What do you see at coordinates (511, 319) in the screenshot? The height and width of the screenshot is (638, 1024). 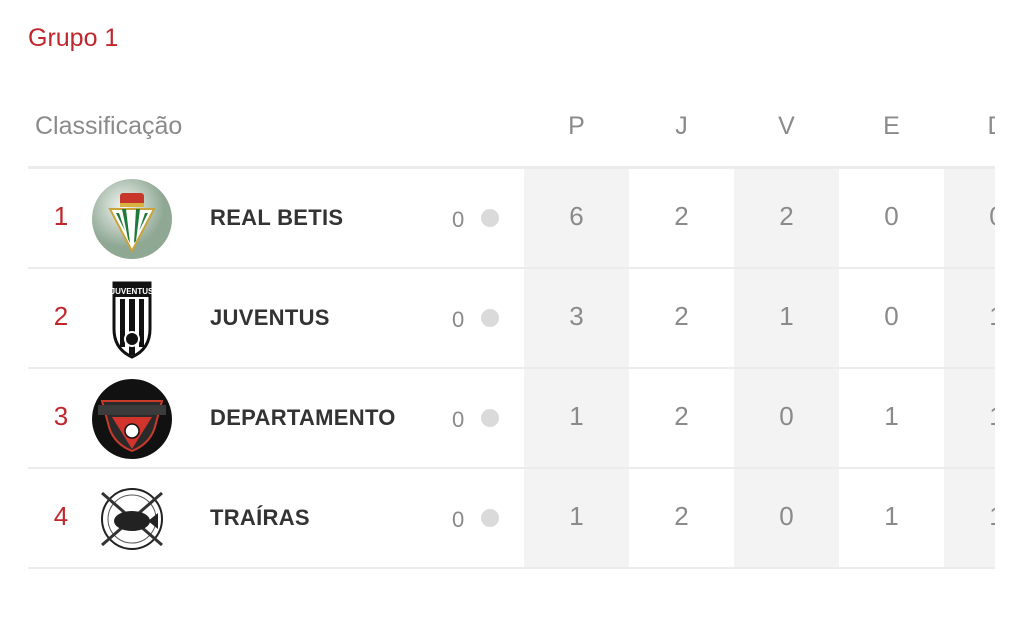 I see `table-row: 2 JUVENTUS JUVENTUS 0 3 2 1 0 1` at bounding box center [511, 319].